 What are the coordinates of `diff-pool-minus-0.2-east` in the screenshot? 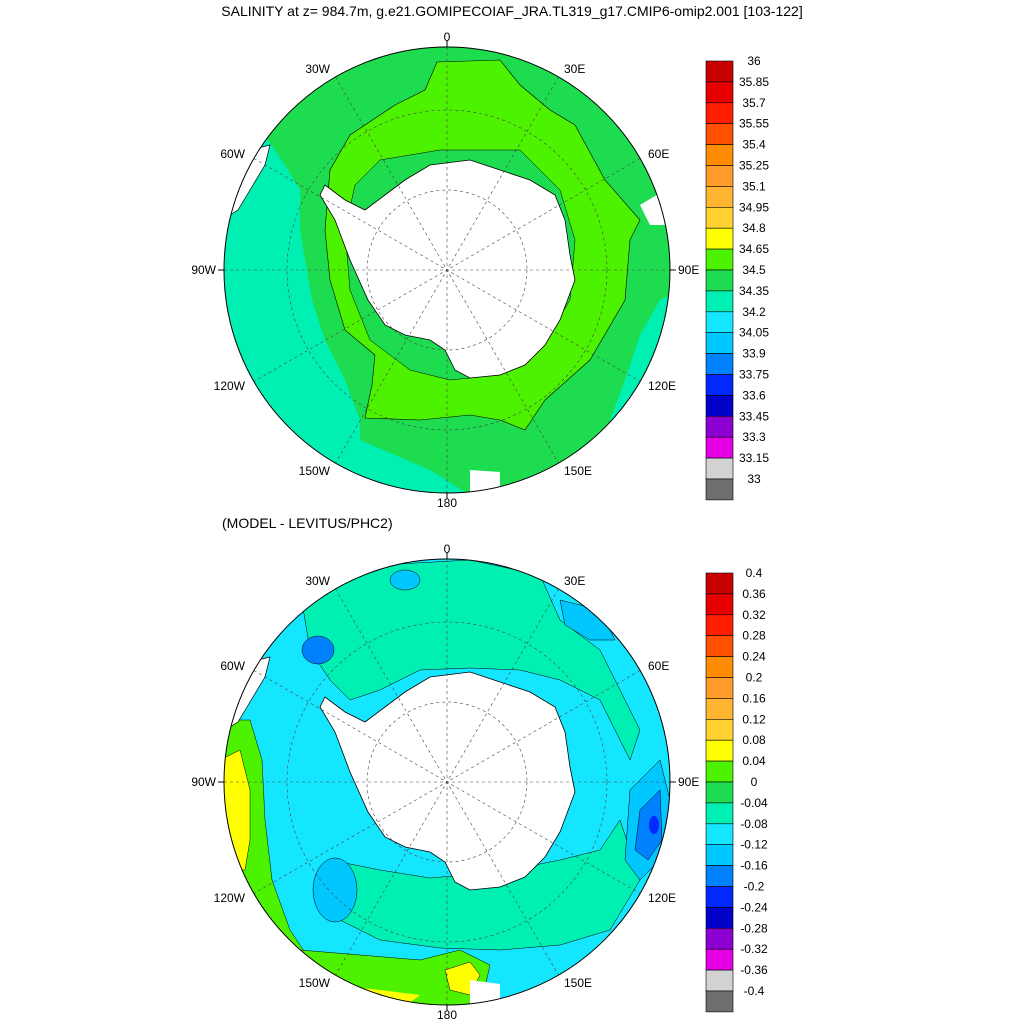 It's located at (654, 825).